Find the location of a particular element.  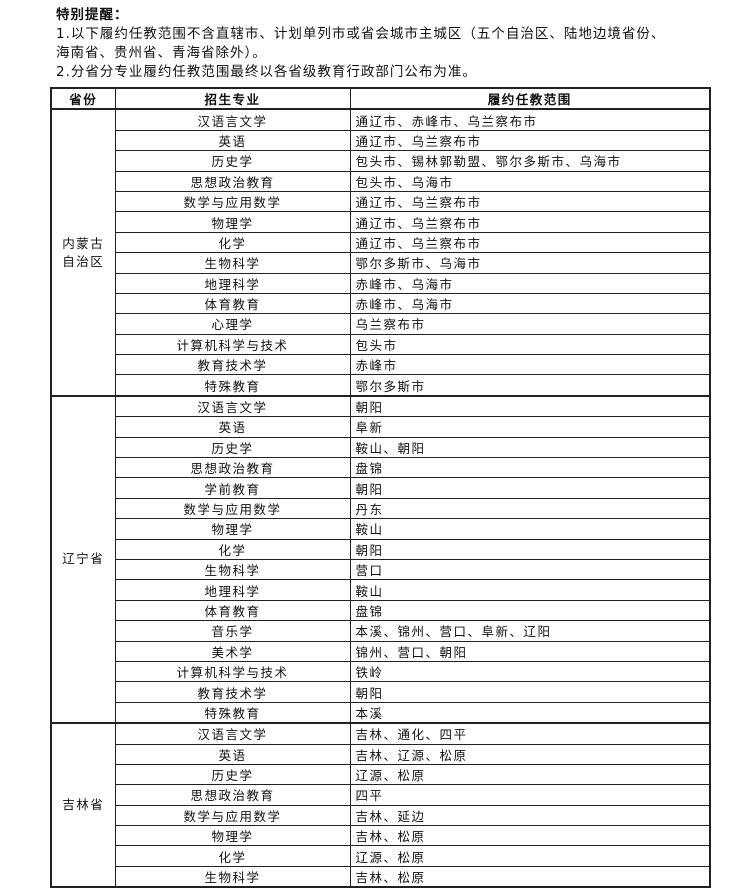

header-scope: 履约任教范围 is located at coordinates (530, 98).